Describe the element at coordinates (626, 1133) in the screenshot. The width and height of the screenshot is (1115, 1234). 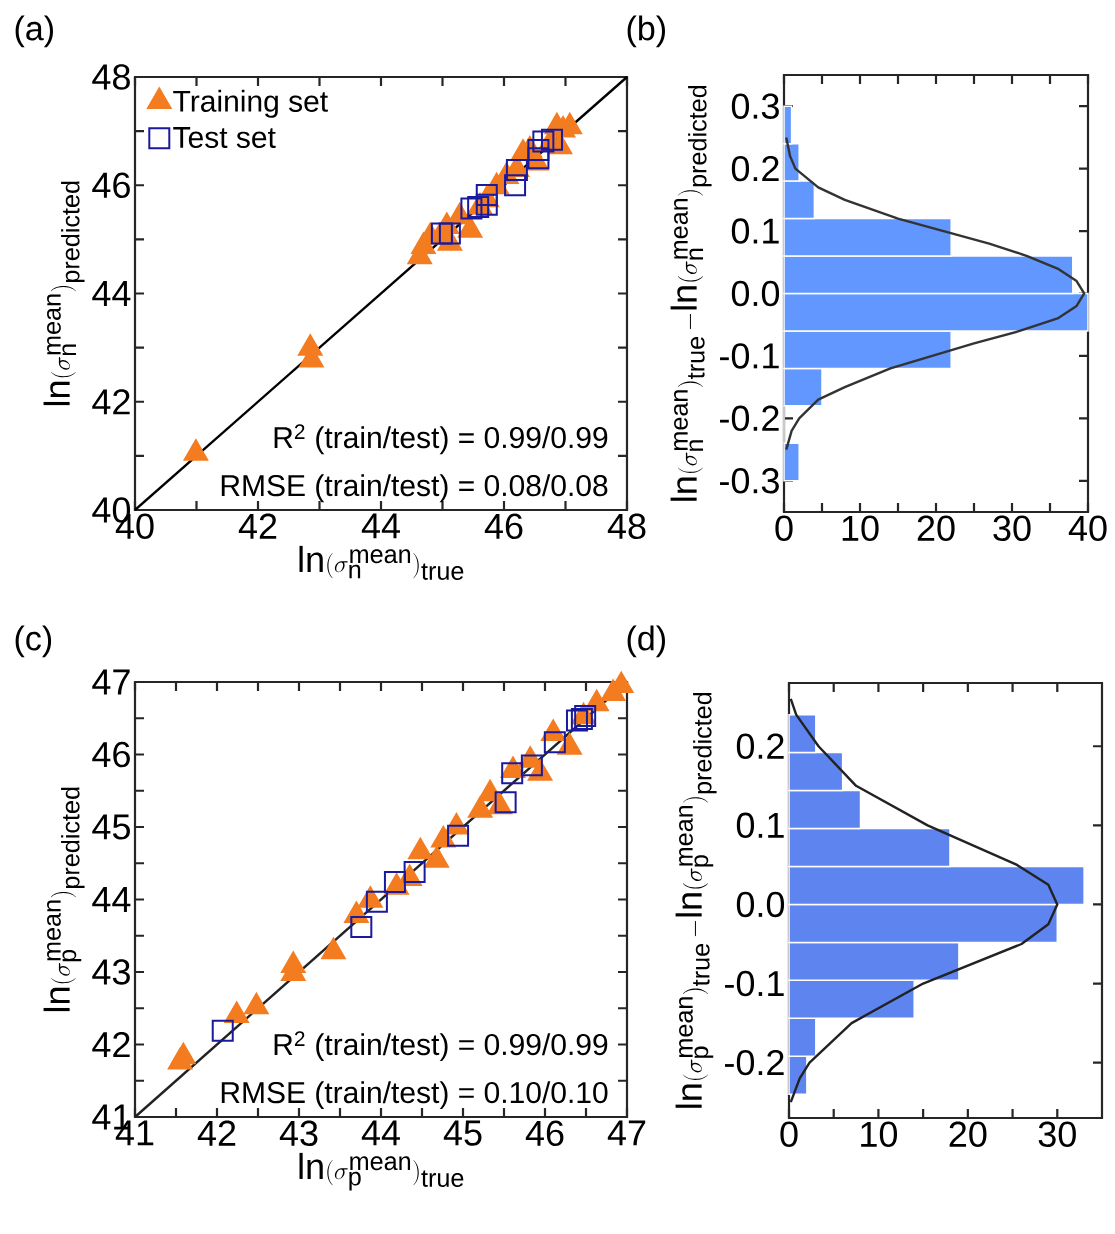
I see `x-tick-label: 47` at that location.